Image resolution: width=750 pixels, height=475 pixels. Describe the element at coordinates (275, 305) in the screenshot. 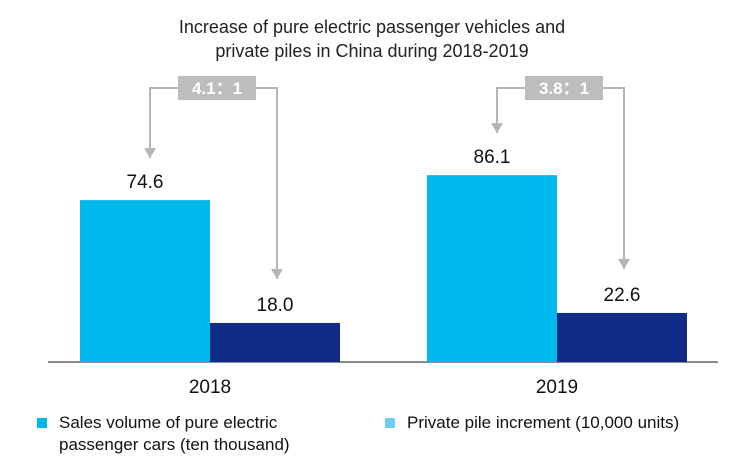

I see `data-label-2018-series-2: 18.0` at that location.